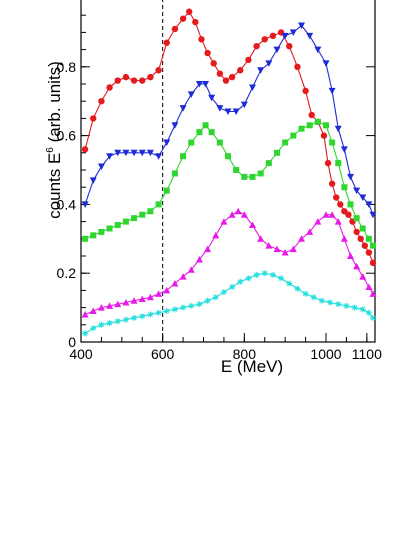  What do you see at coordinates (163, 354) in the screenshot?
I see `x-tick-label: 600` at bounding box center [163, 354].